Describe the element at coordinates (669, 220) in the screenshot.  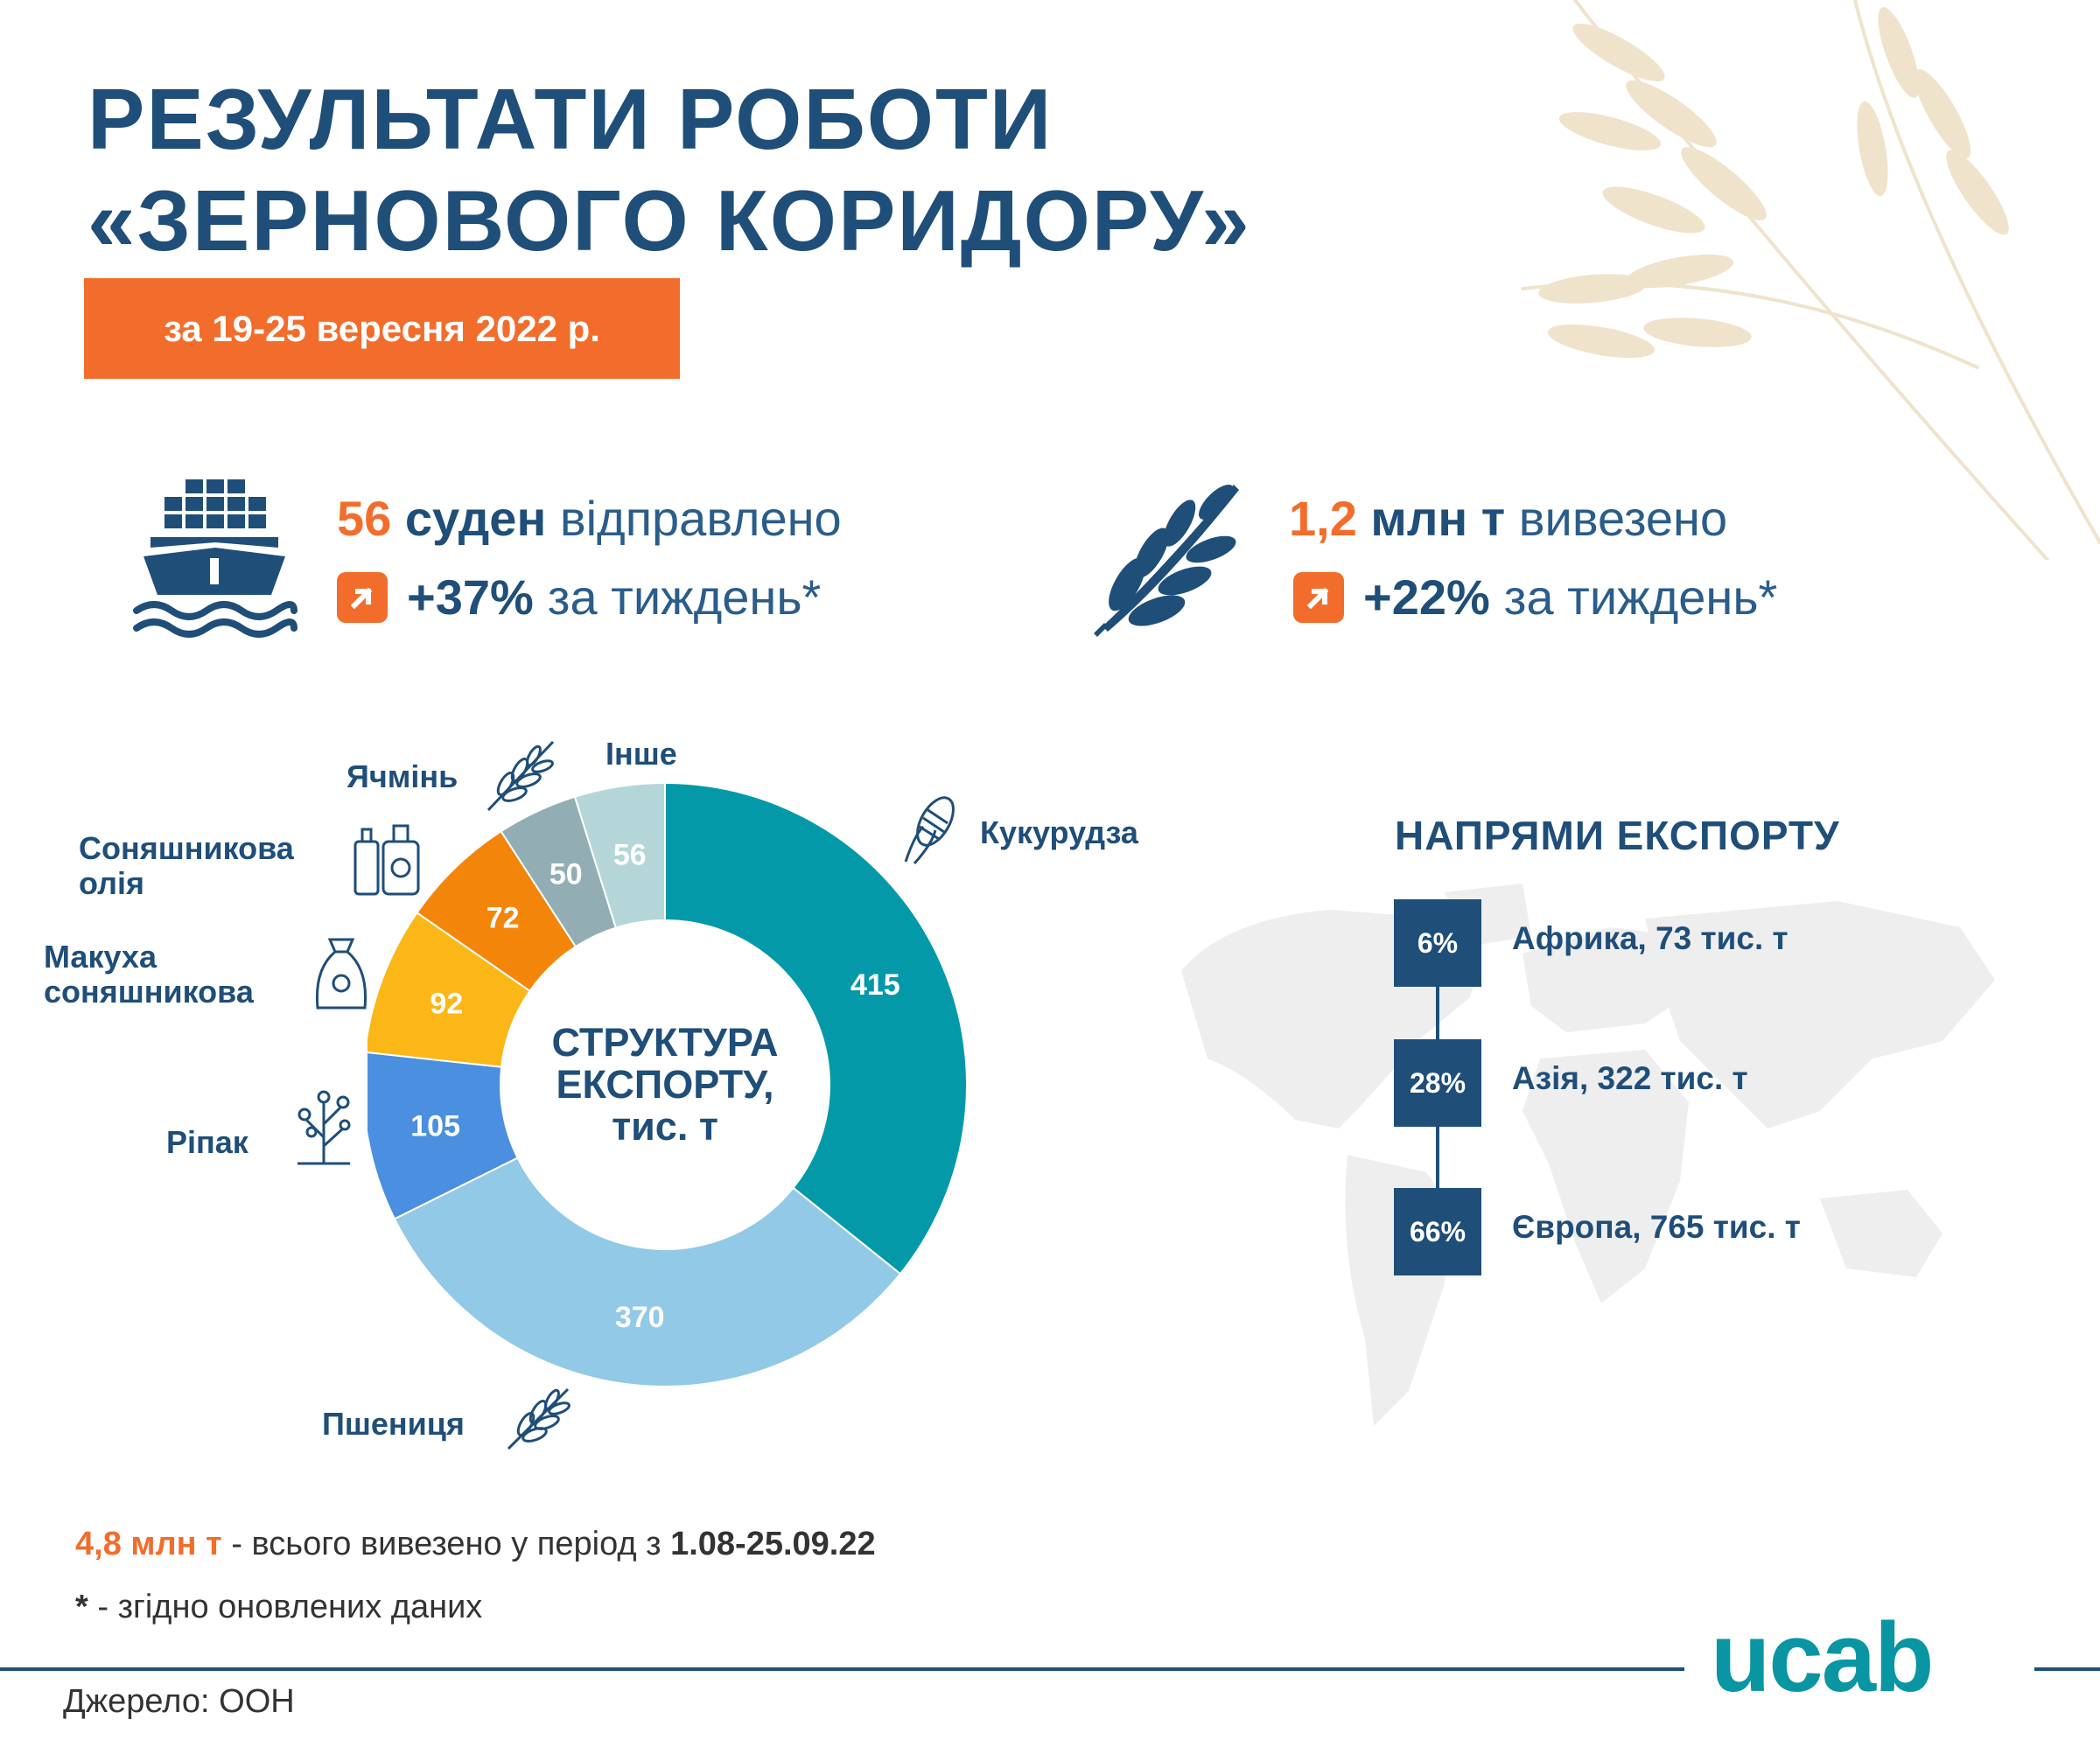
I see `title-line-2: «ЗЕРНОВОГО КОРИДОРУ»` at that location.